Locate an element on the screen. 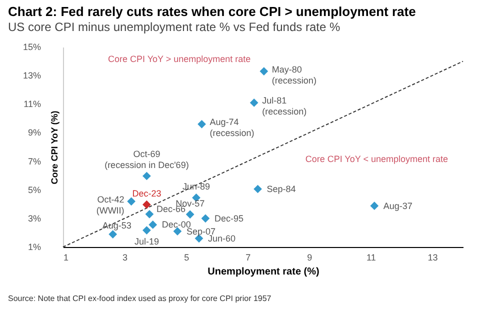 This screenshot has width=500, height=330. annotation: Sep-84 is located at coordinates (281, 189).